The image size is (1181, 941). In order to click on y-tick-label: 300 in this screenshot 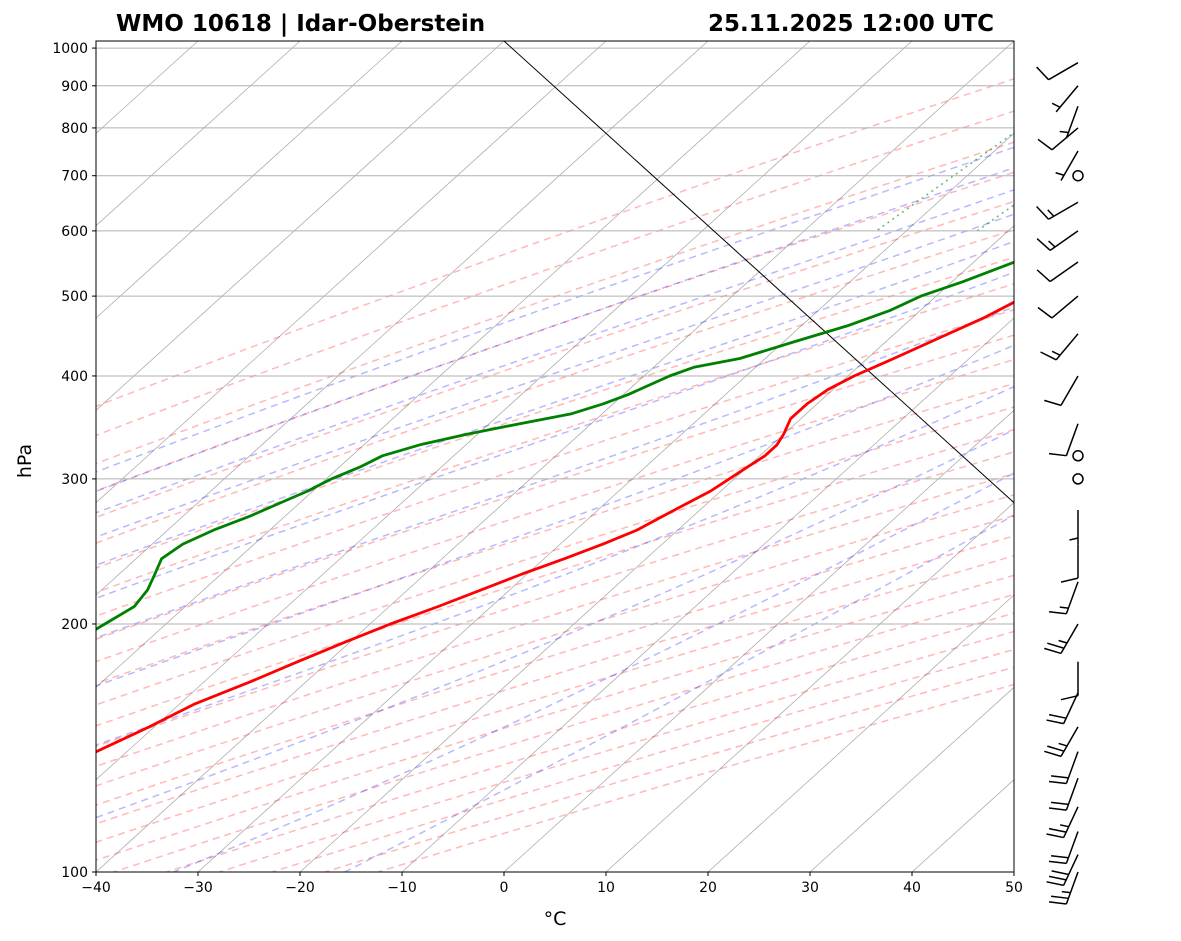, I will do `click(74, 480)`.